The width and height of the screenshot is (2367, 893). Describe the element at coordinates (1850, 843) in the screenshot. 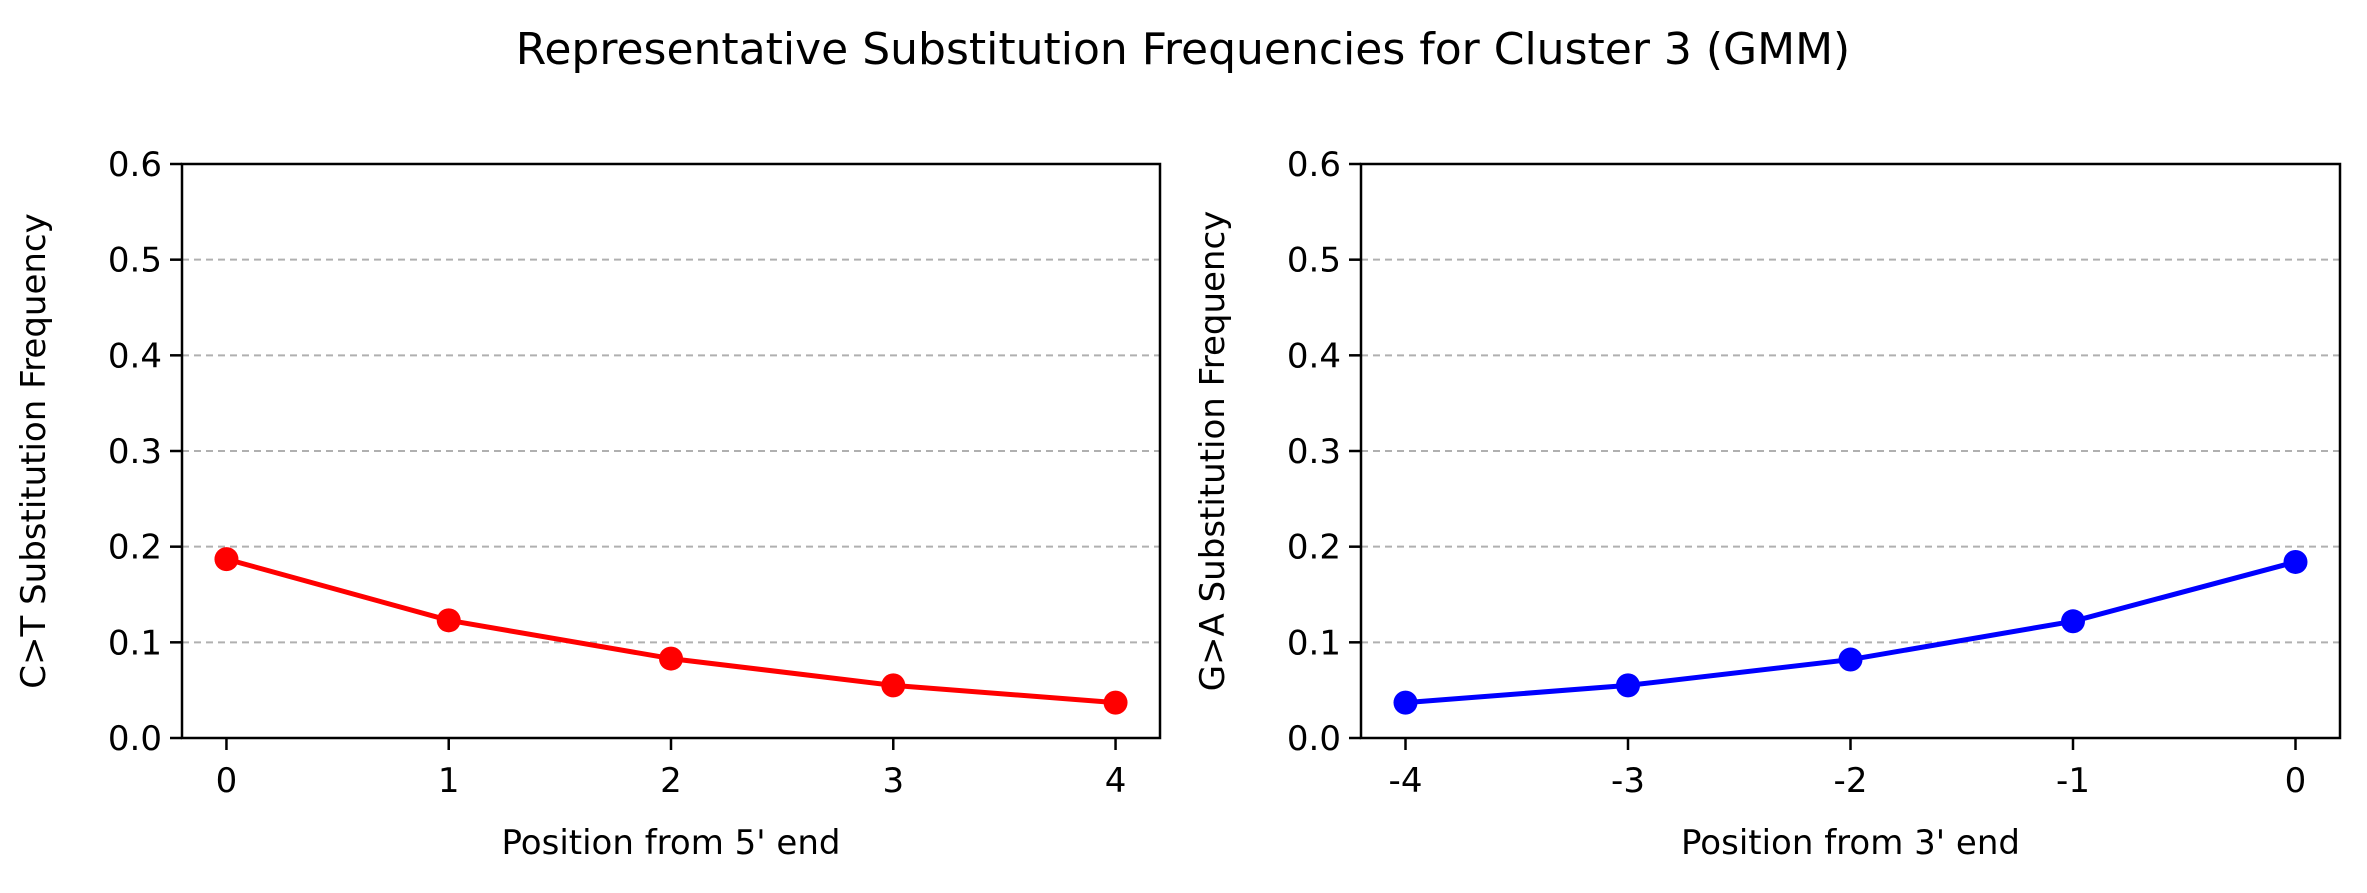

I see `x-axis-label: Position from 3' end` at that location.